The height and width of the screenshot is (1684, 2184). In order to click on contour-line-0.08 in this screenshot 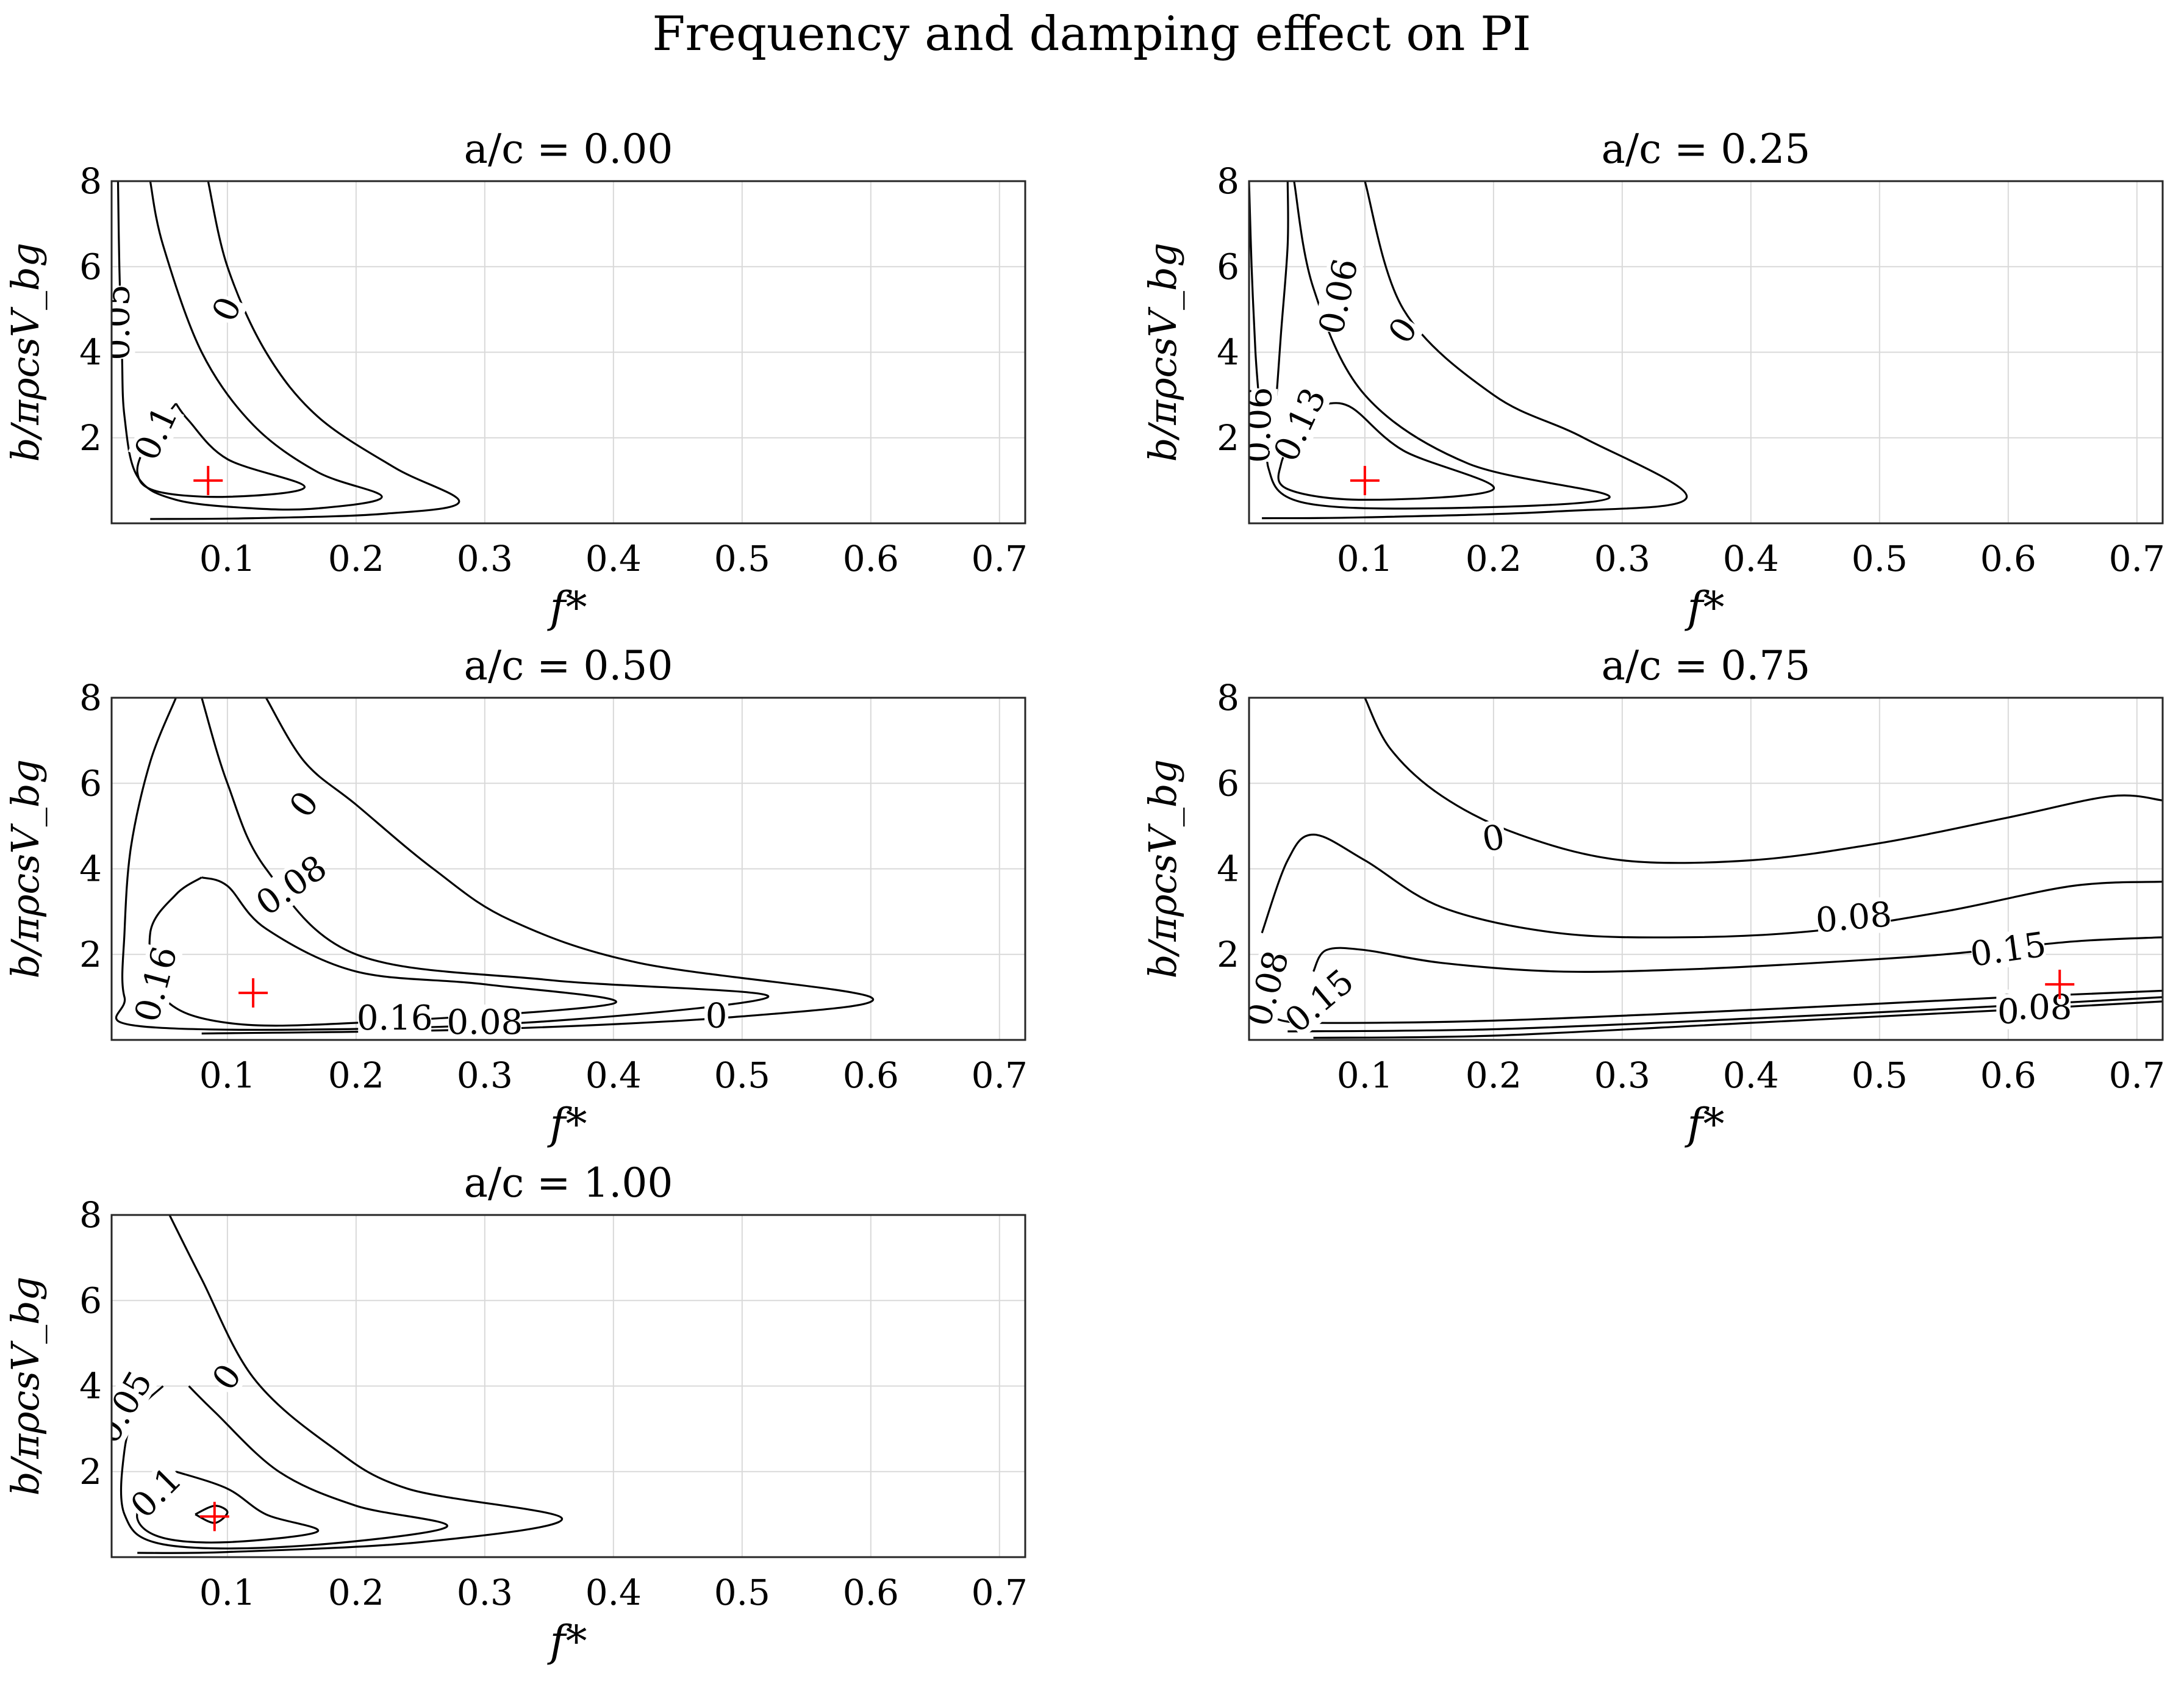, I will do `click(1712, 886)`.